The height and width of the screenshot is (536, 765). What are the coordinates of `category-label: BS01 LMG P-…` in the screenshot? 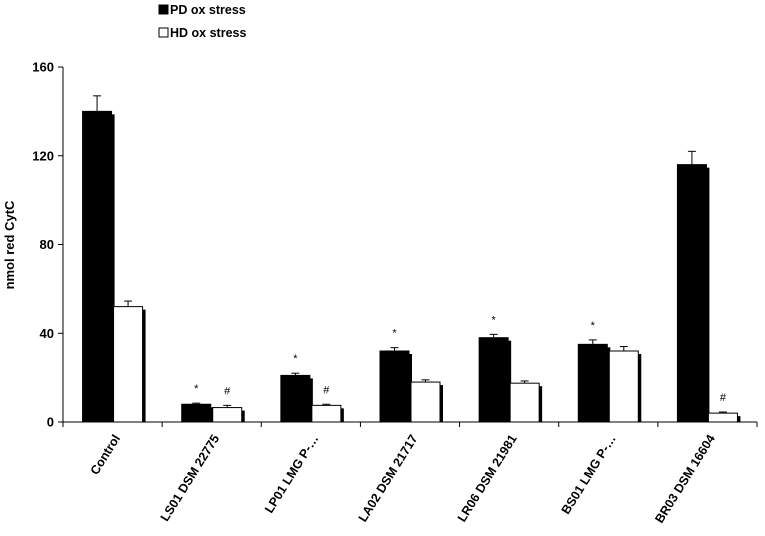 It's located at (589, 474).